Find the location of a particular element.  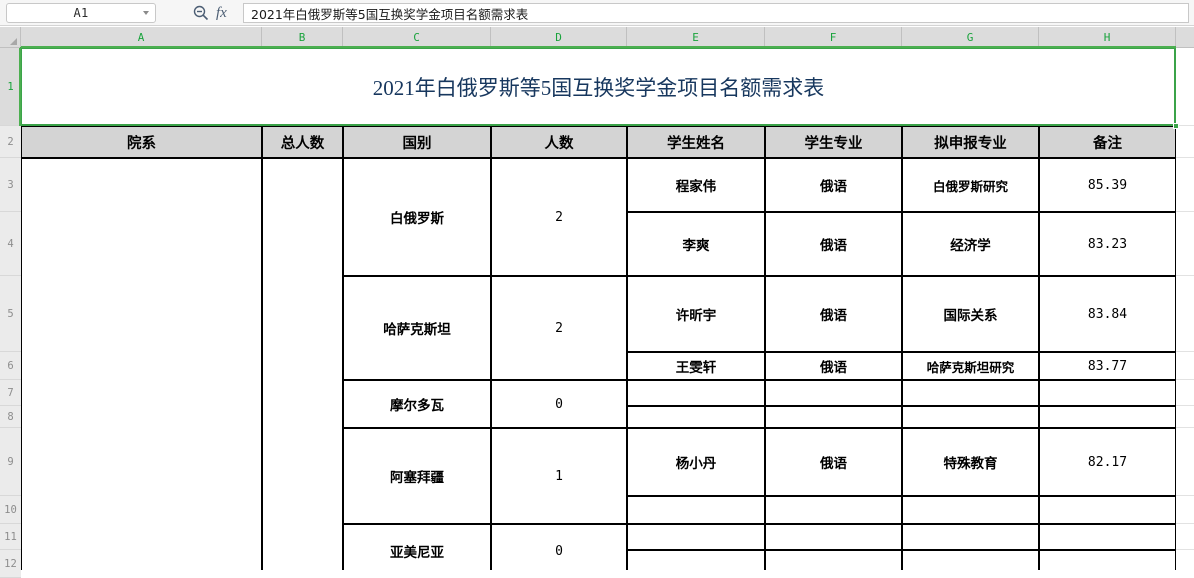

header-cell-1: 院系 is located at coordinates (141, 142).